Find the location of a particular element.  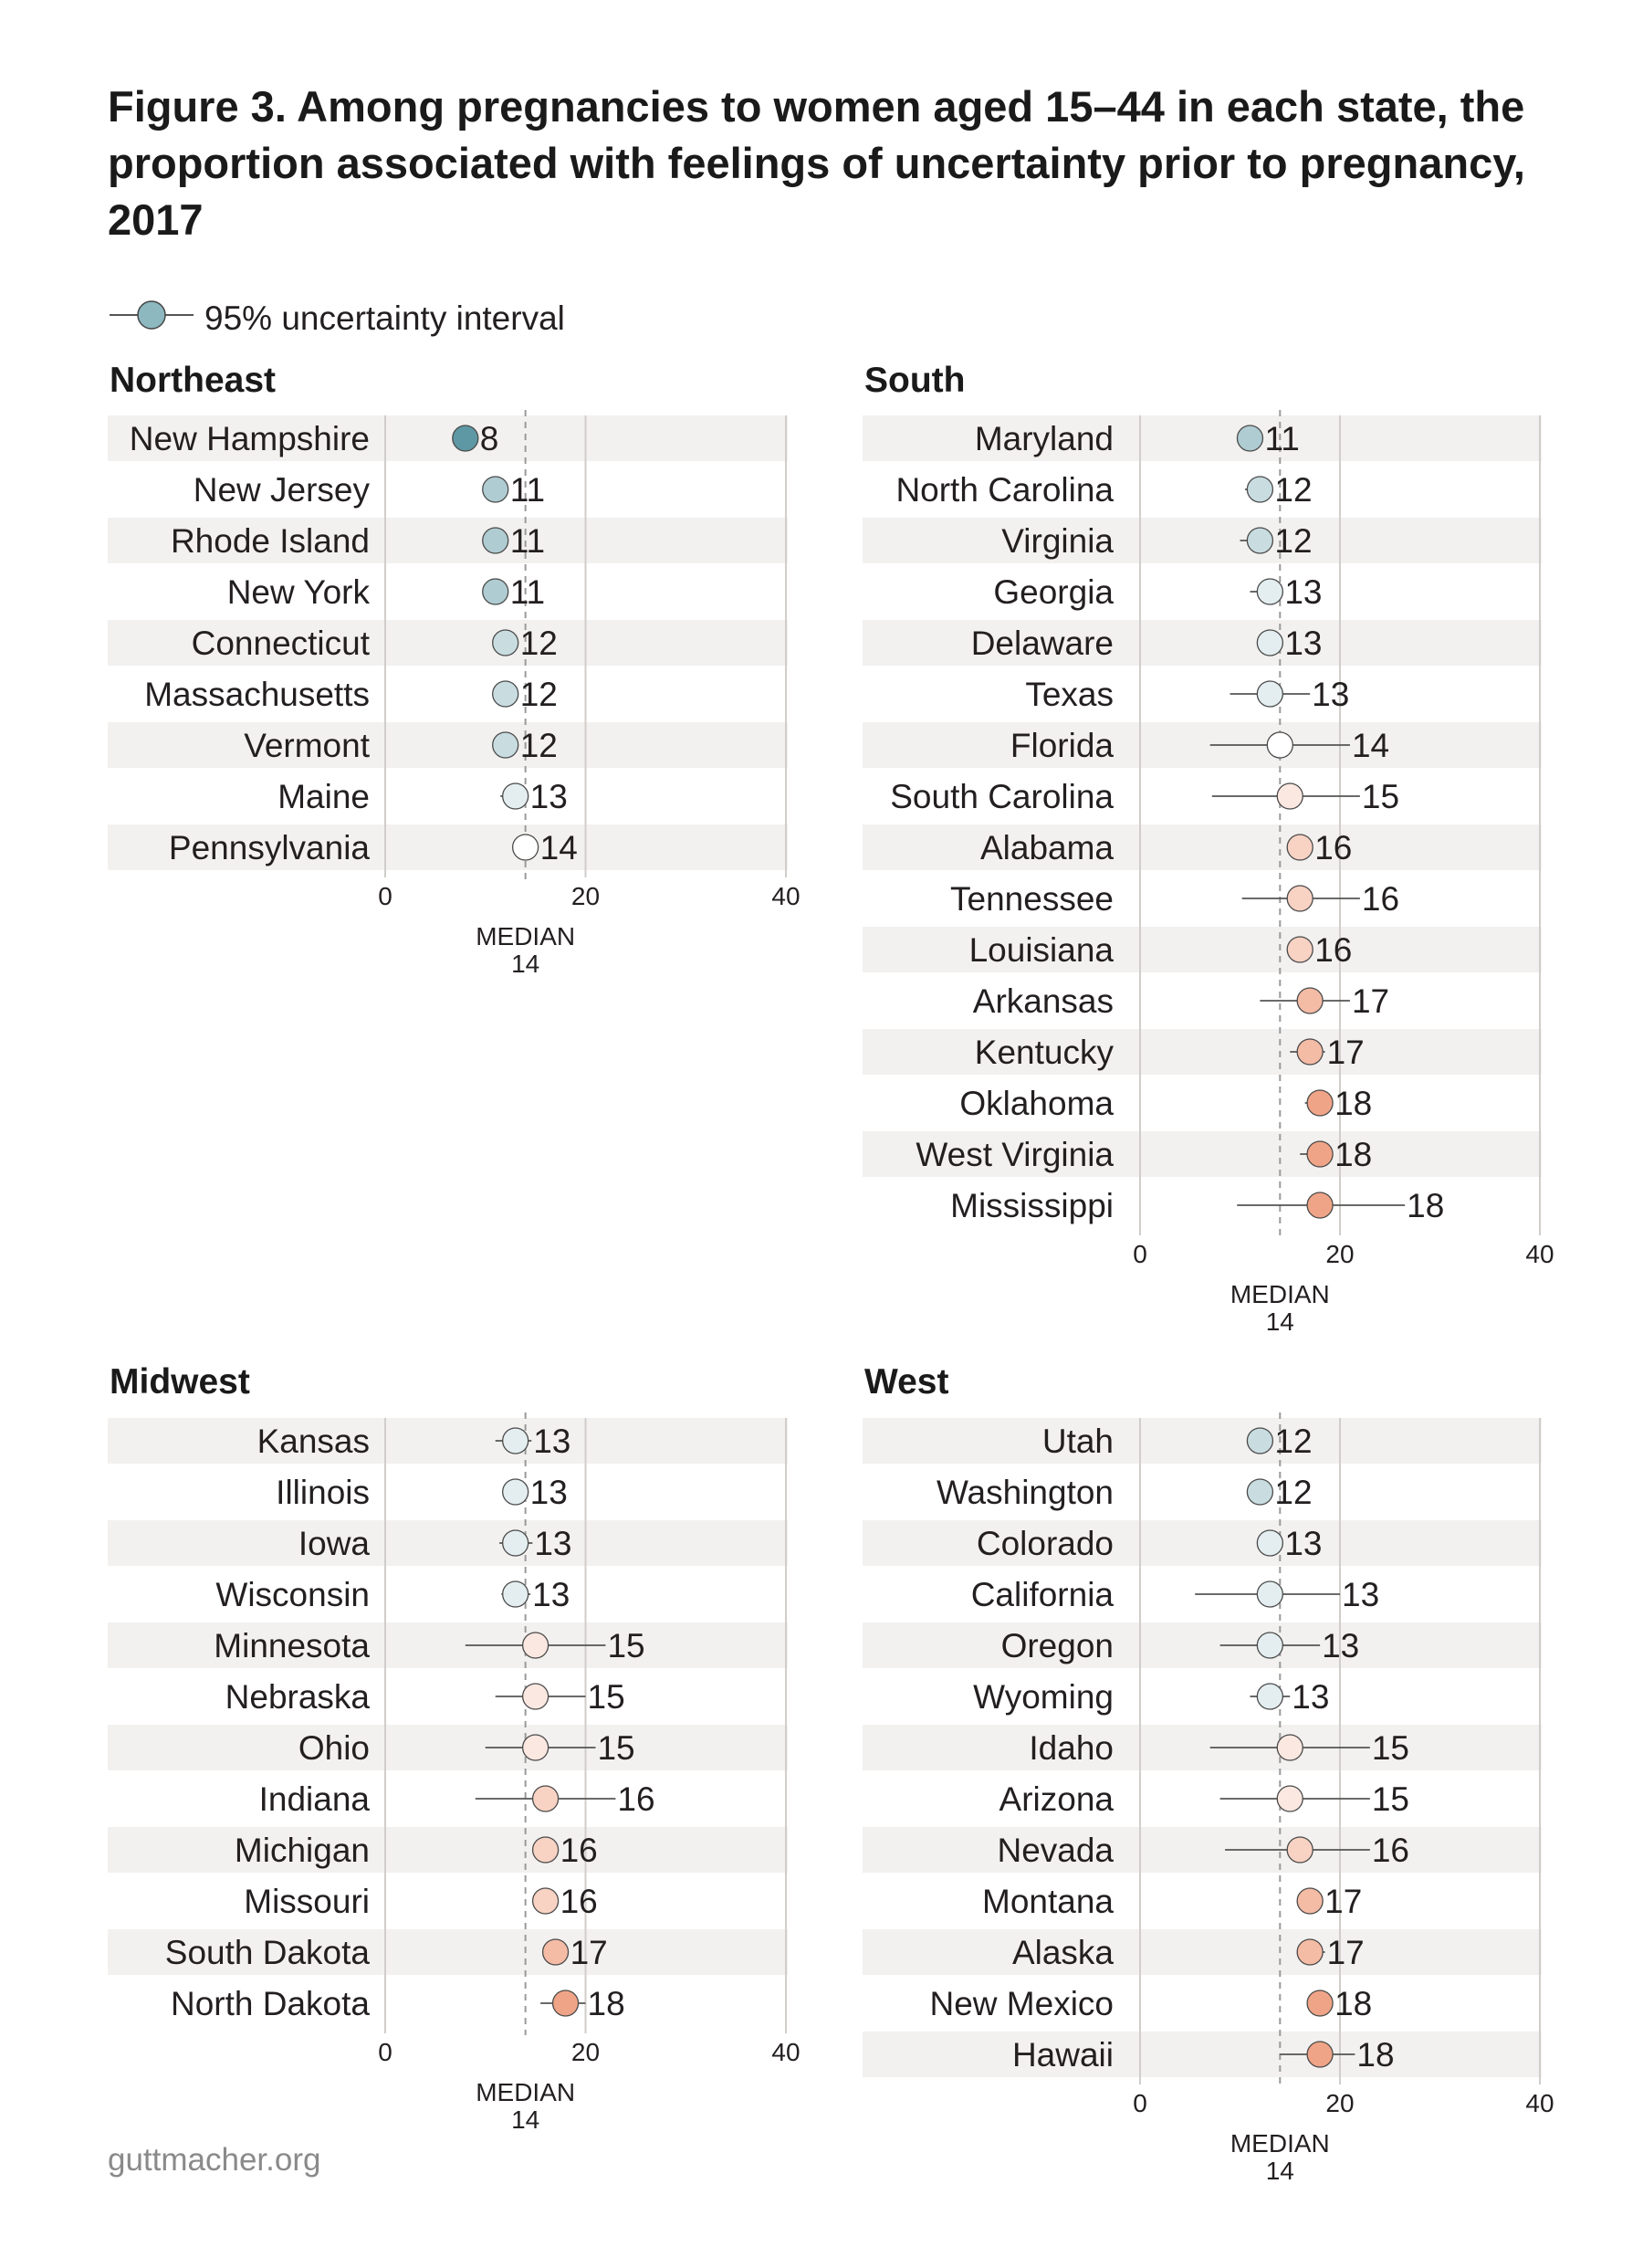

state-label: California is located at coordinates (1043, 1595).